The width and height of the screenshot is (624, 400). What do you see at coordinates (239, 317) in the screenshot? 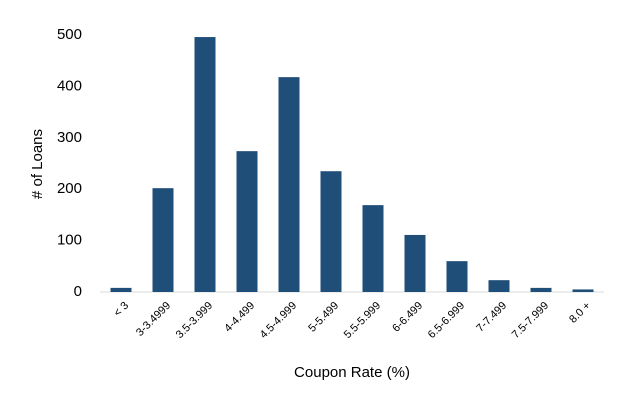
I see `x-tick-label: 4-4.499` at bounding box center [239, 317].